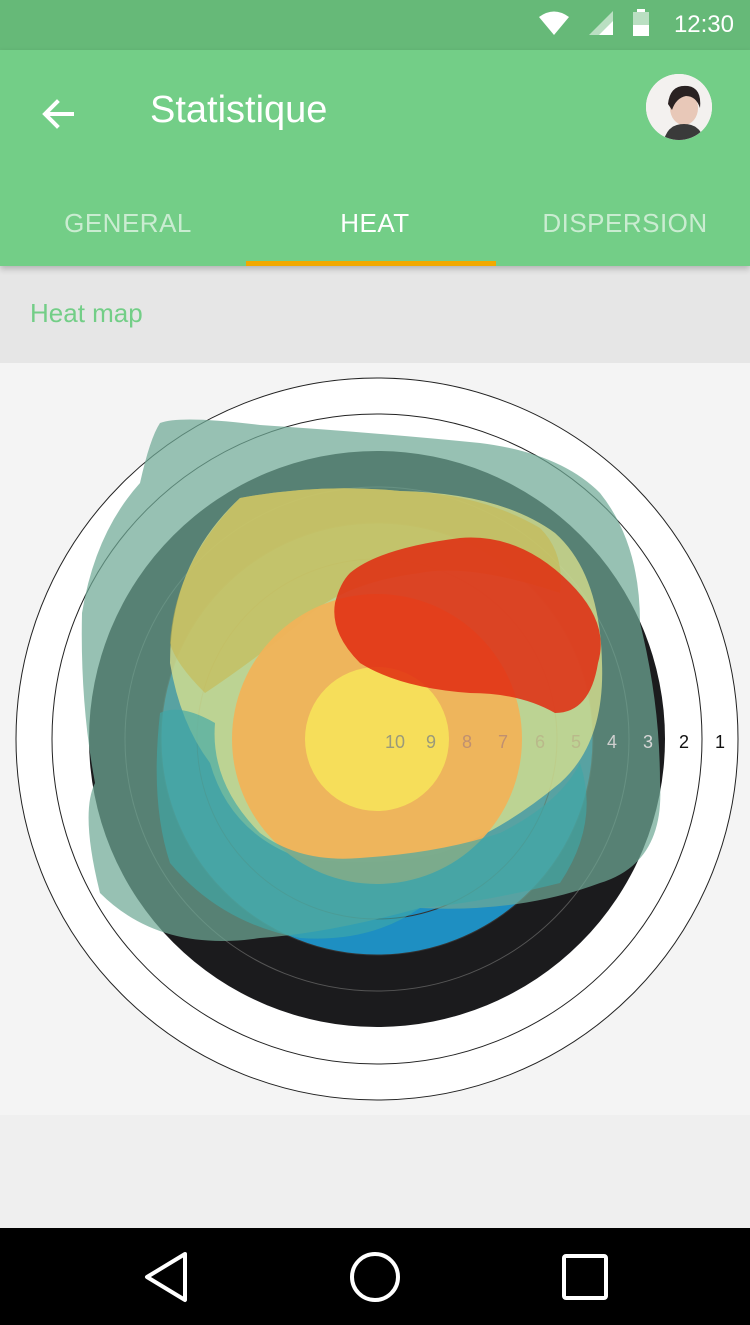  I want to click on tab-indicator, so click(371, 263).